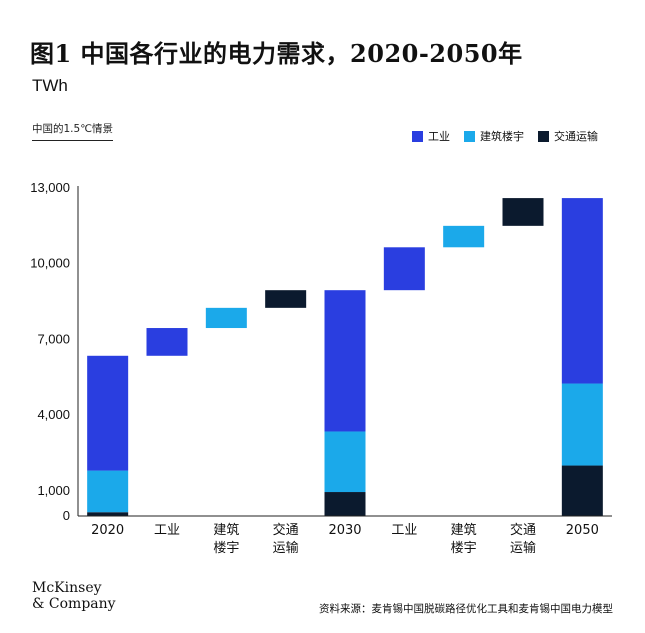 This screenshot has width=645, height=633. Describe the element at coordinates (502, 136) in the screenshot. I see `legend-label-buildings: 建筑楼宇` at that location.